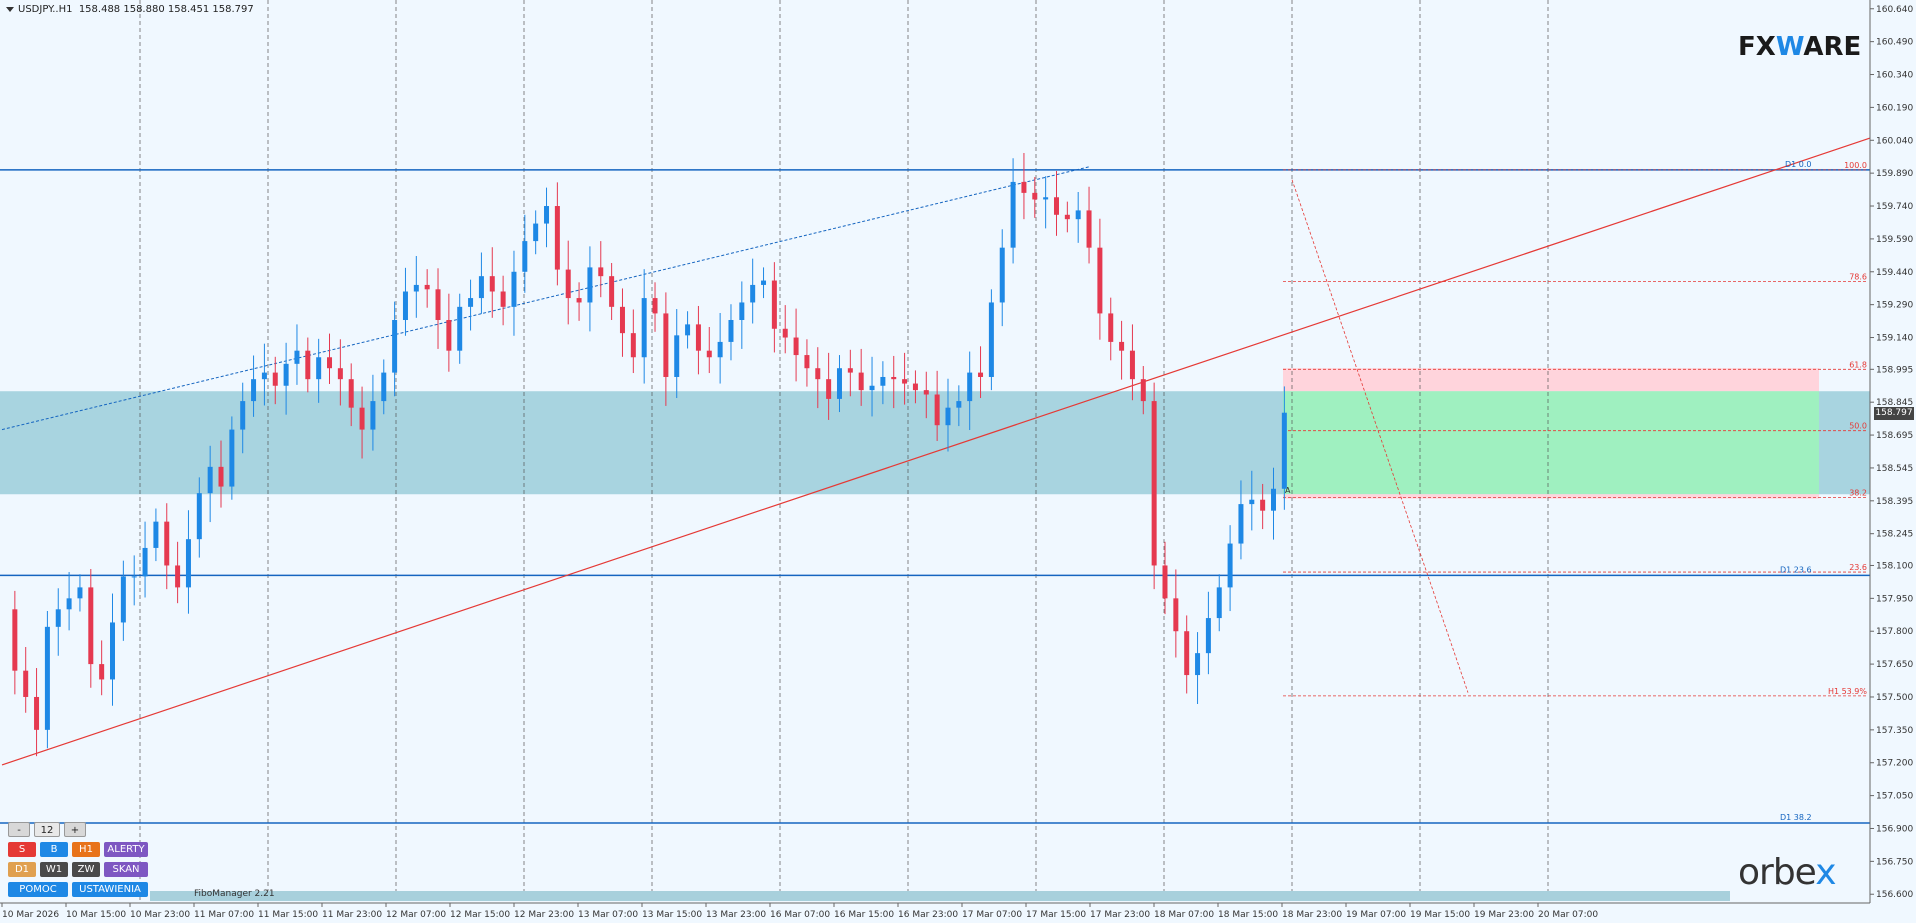 The height and width of the screenshot is (923, 1916). I want to click on y-tick-label: 158.100, so click(1894, 566).